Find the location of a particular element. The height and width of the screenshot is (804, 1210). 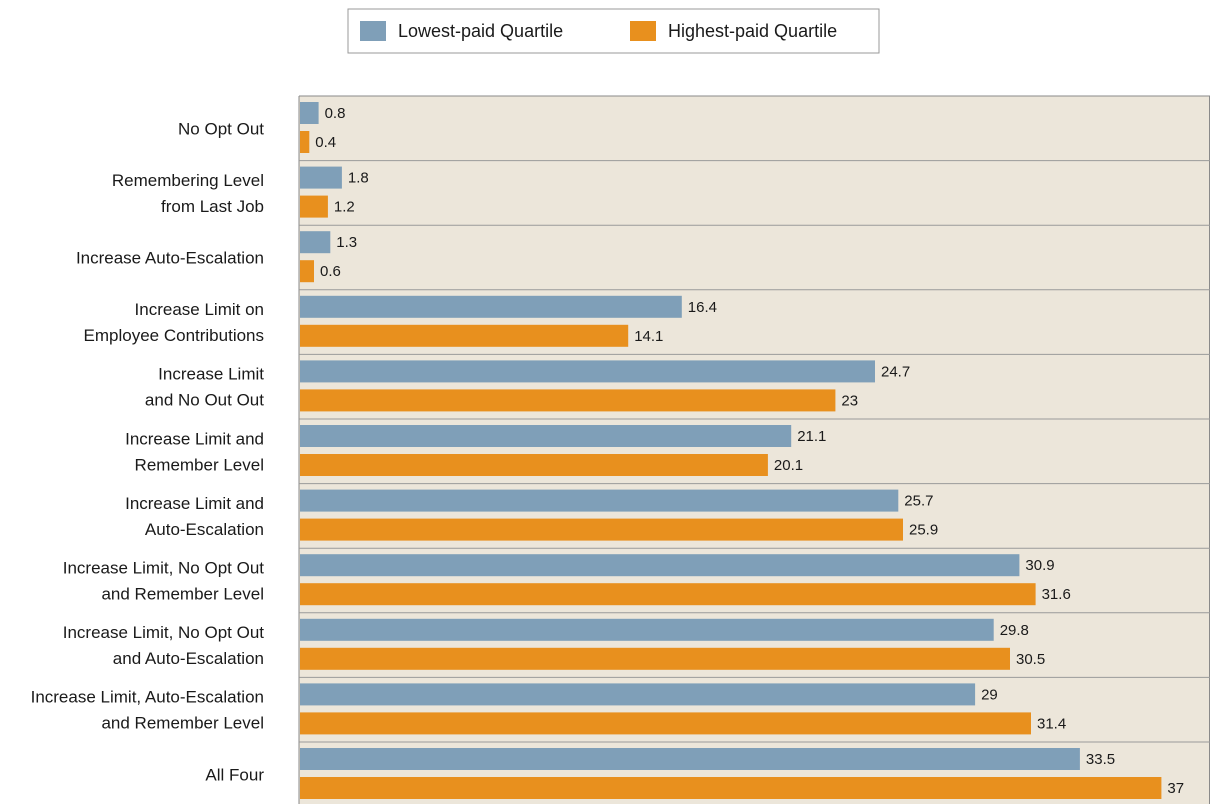

value-label: 30.9 is located at coordinates (1039, 565).